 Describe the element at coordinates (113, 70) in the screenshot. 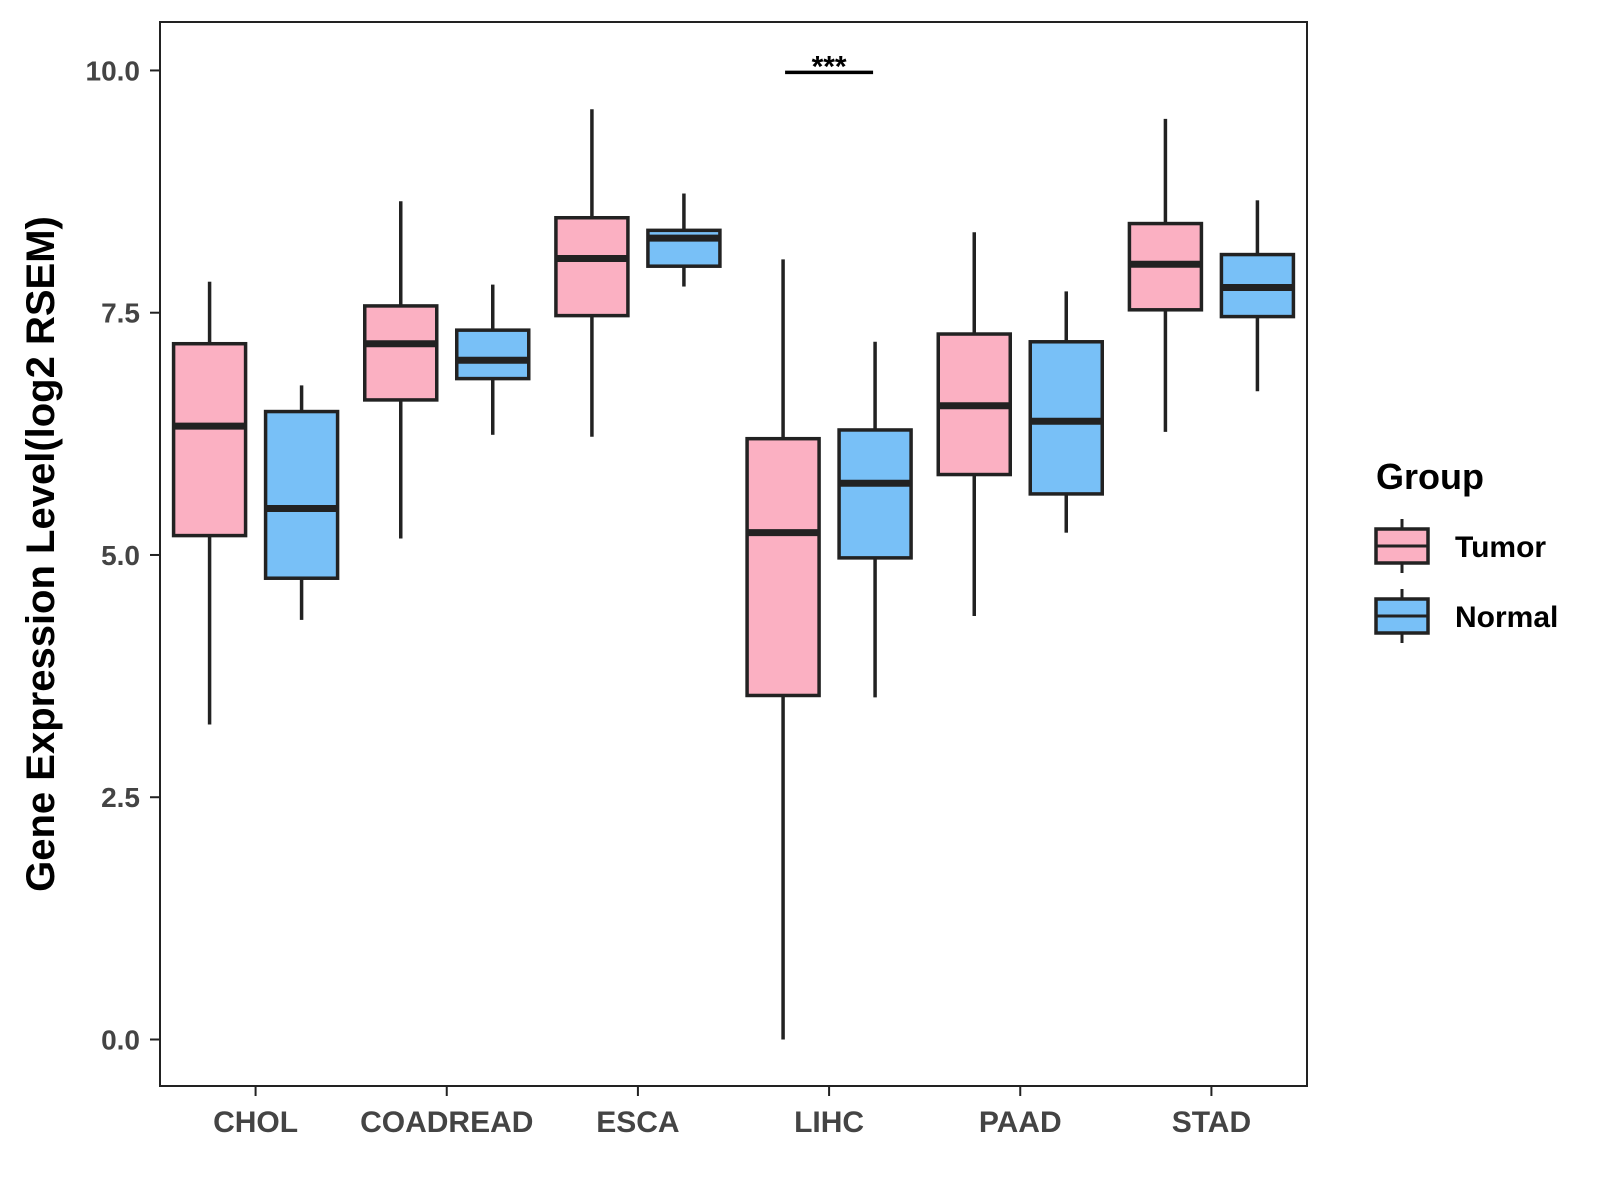

I see `y-tick-label: 10.0` at that location.